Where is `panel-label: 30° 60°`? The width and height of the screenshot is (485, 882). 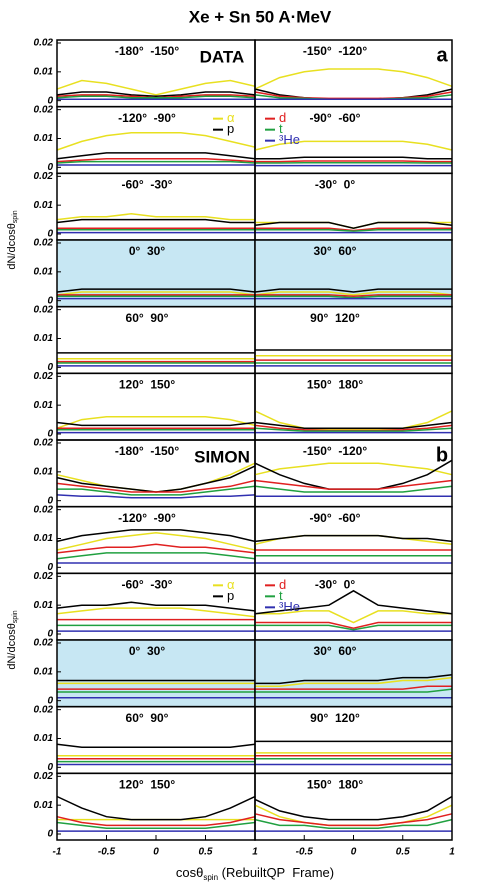 panel-label: 30° 60° is located at coordinates (335, 251).